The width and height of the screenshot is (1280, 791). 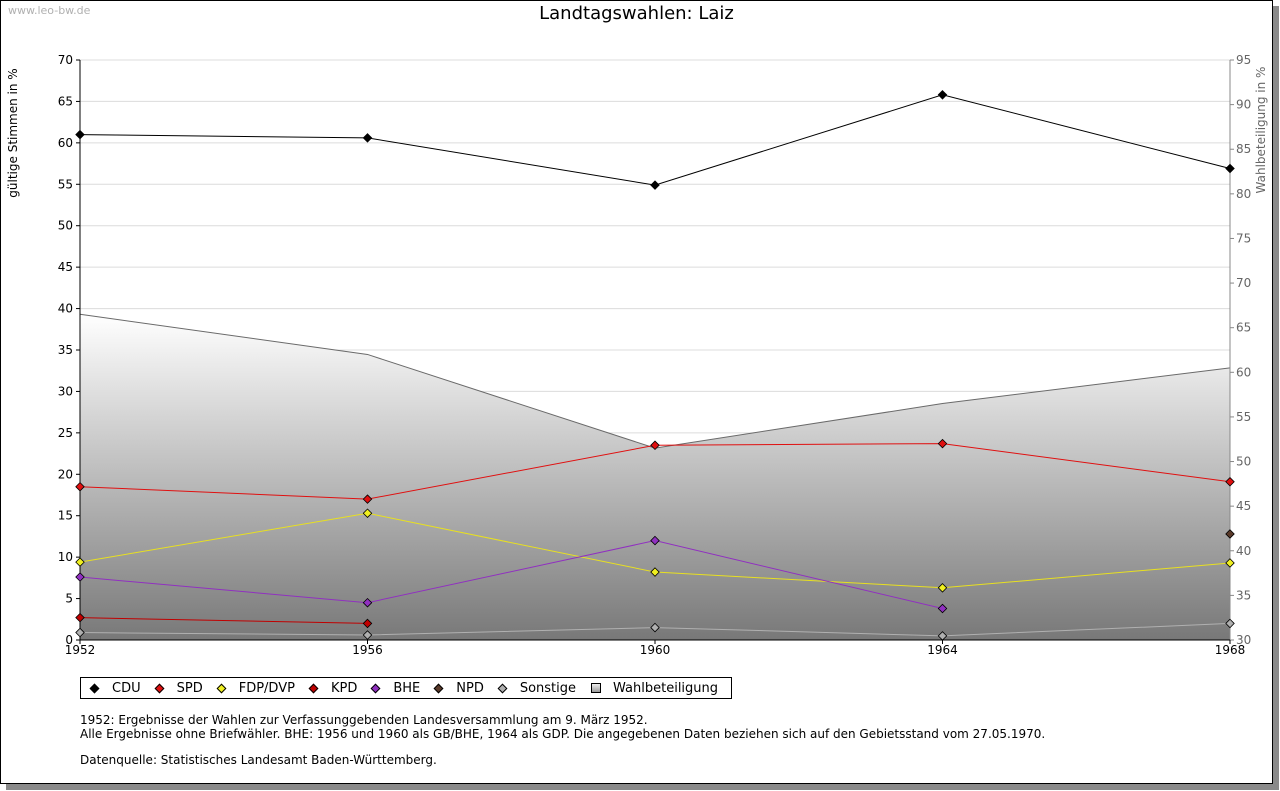 What do you see at coordinates (1243, 105) in the screenshot?
I see `y-tick-label-right: 90` at bounding box center [1243, 105].